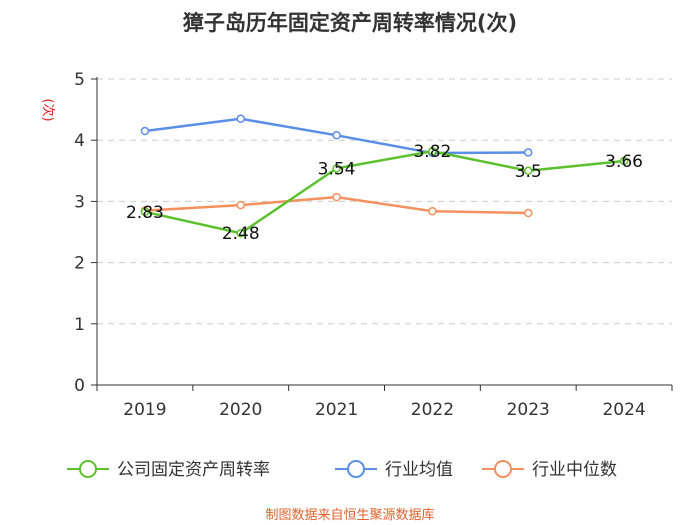 The width and height of the screenshot is (700, 525). What do you see at coordinates (193, 470) in the screenshot?
I see `legend-label: 公司固定资产周转率` at bounding box center [193, 470].